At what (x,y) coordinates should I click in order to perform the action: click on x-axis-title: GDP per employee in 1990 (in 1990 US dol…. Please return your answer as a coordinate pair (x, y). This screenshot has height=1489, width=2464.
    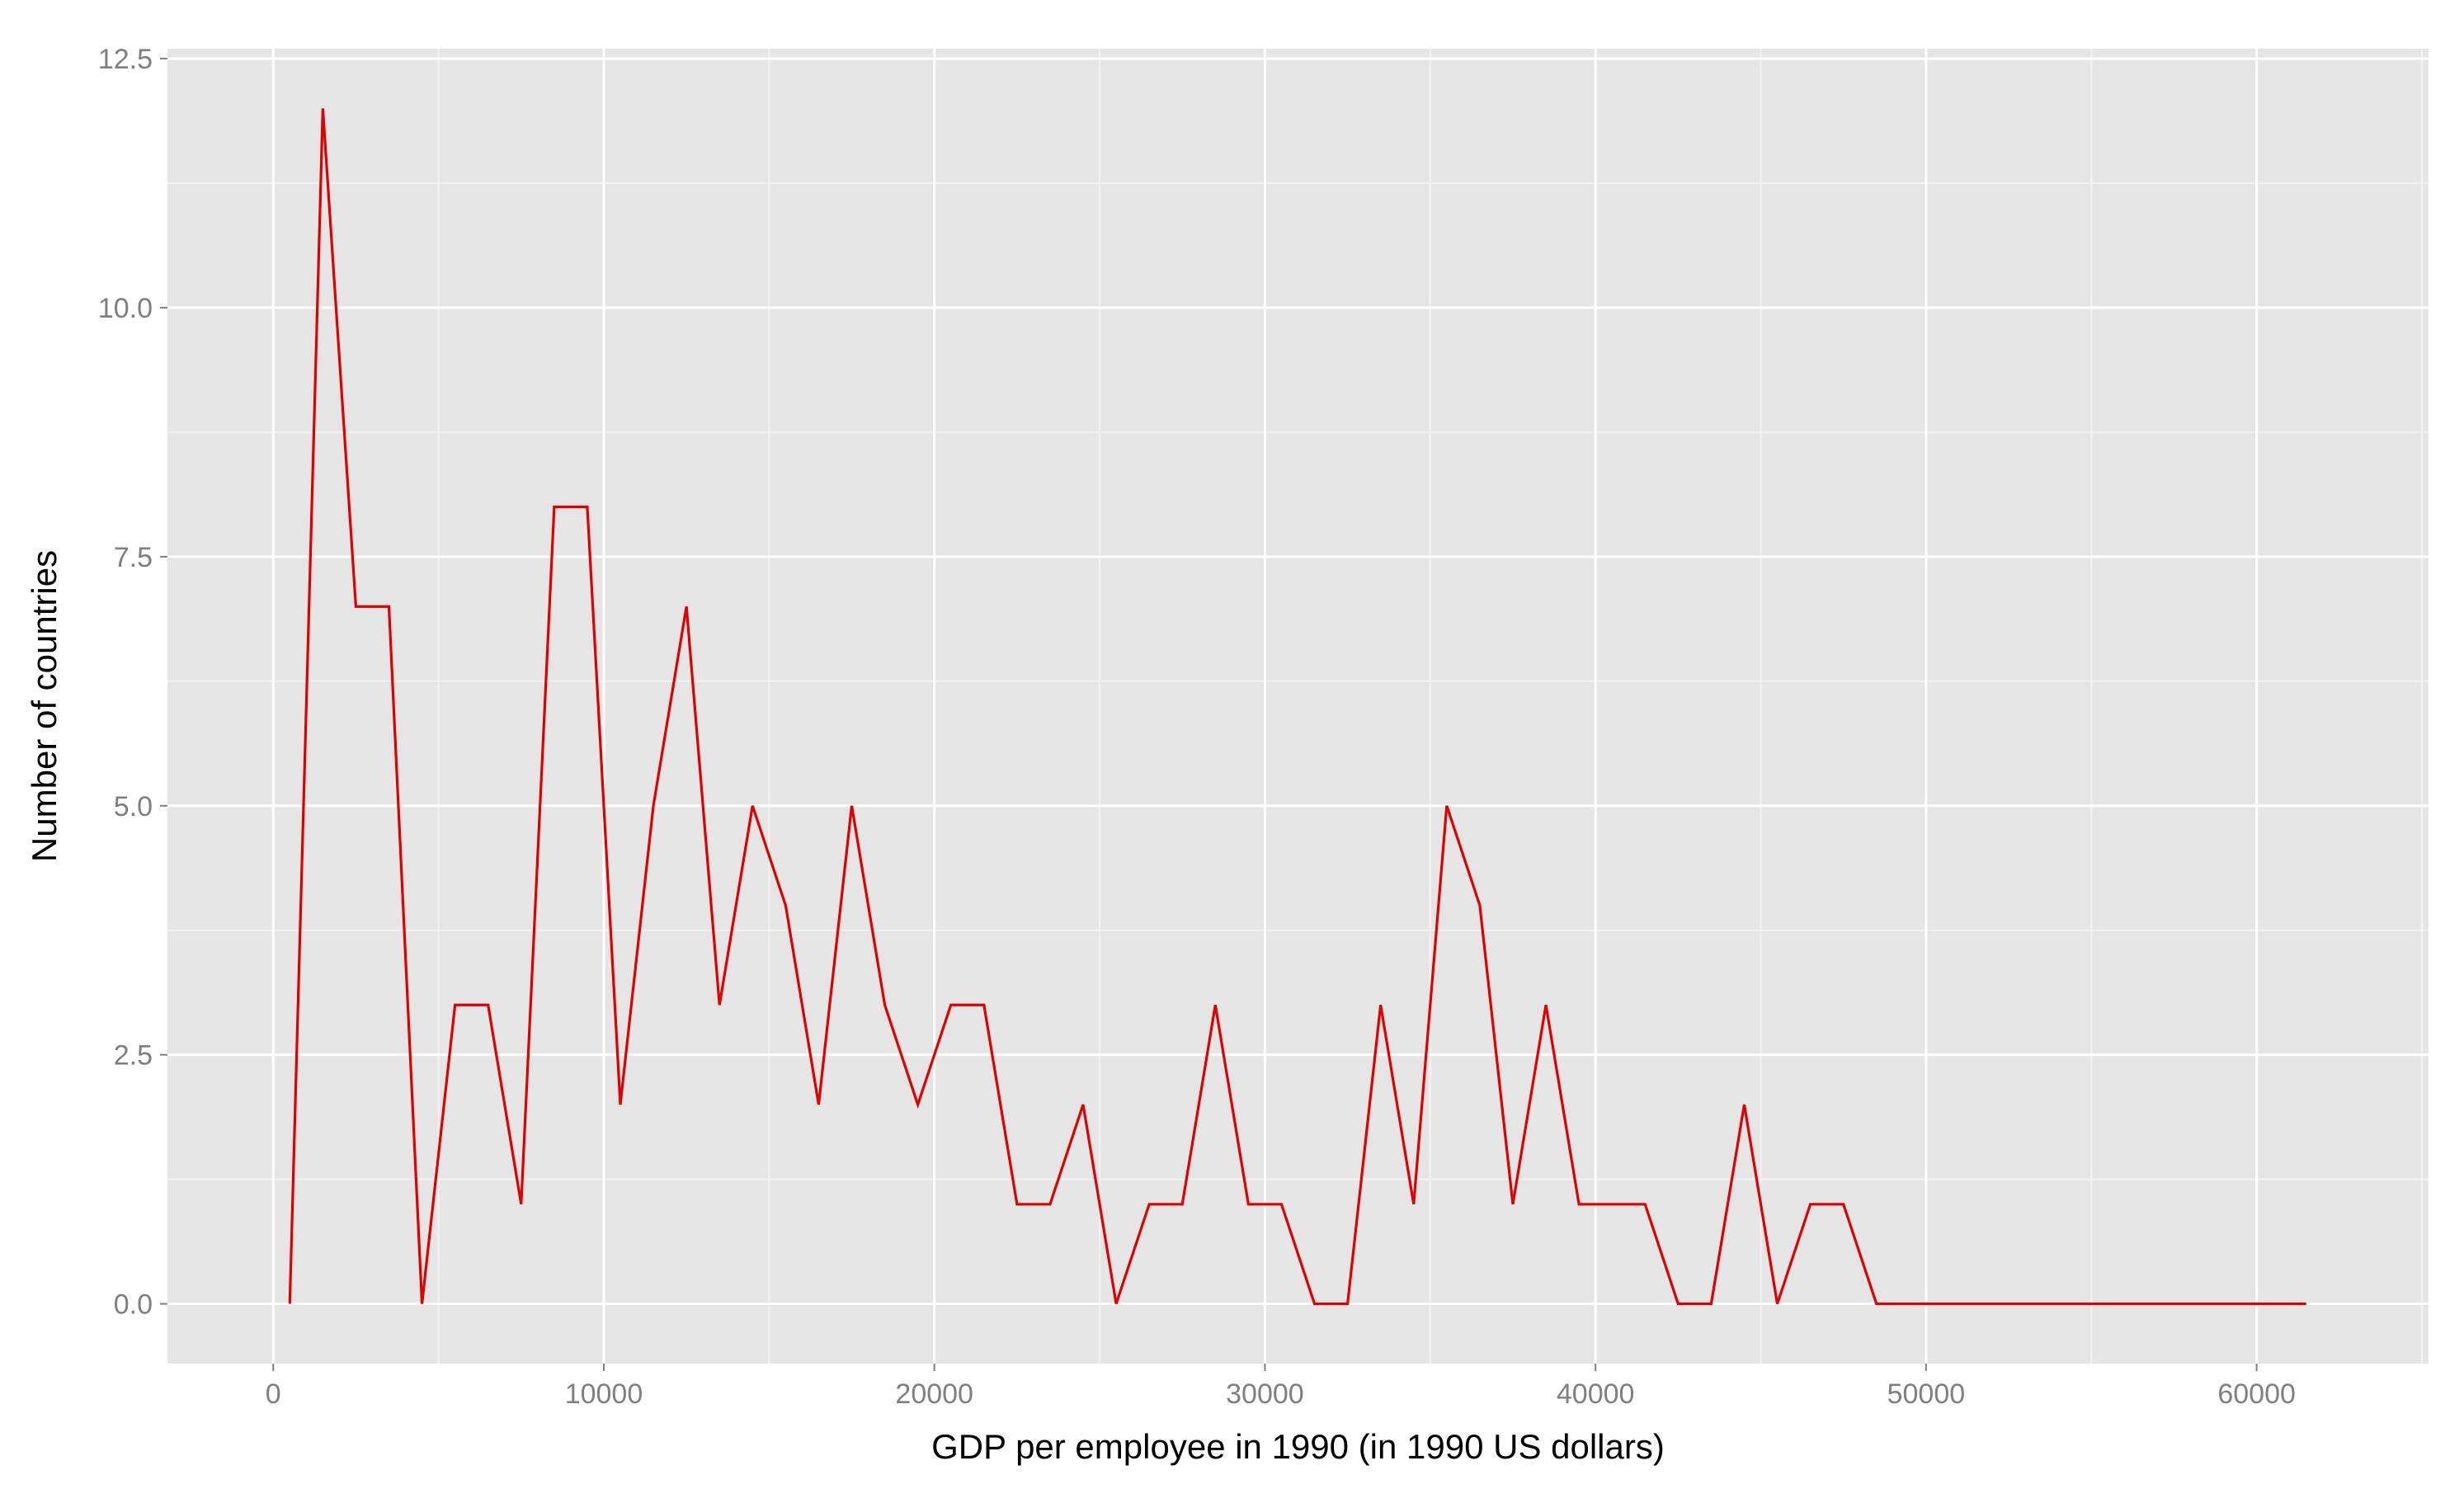
    Looking at the image, I should click on (1298, 1447).